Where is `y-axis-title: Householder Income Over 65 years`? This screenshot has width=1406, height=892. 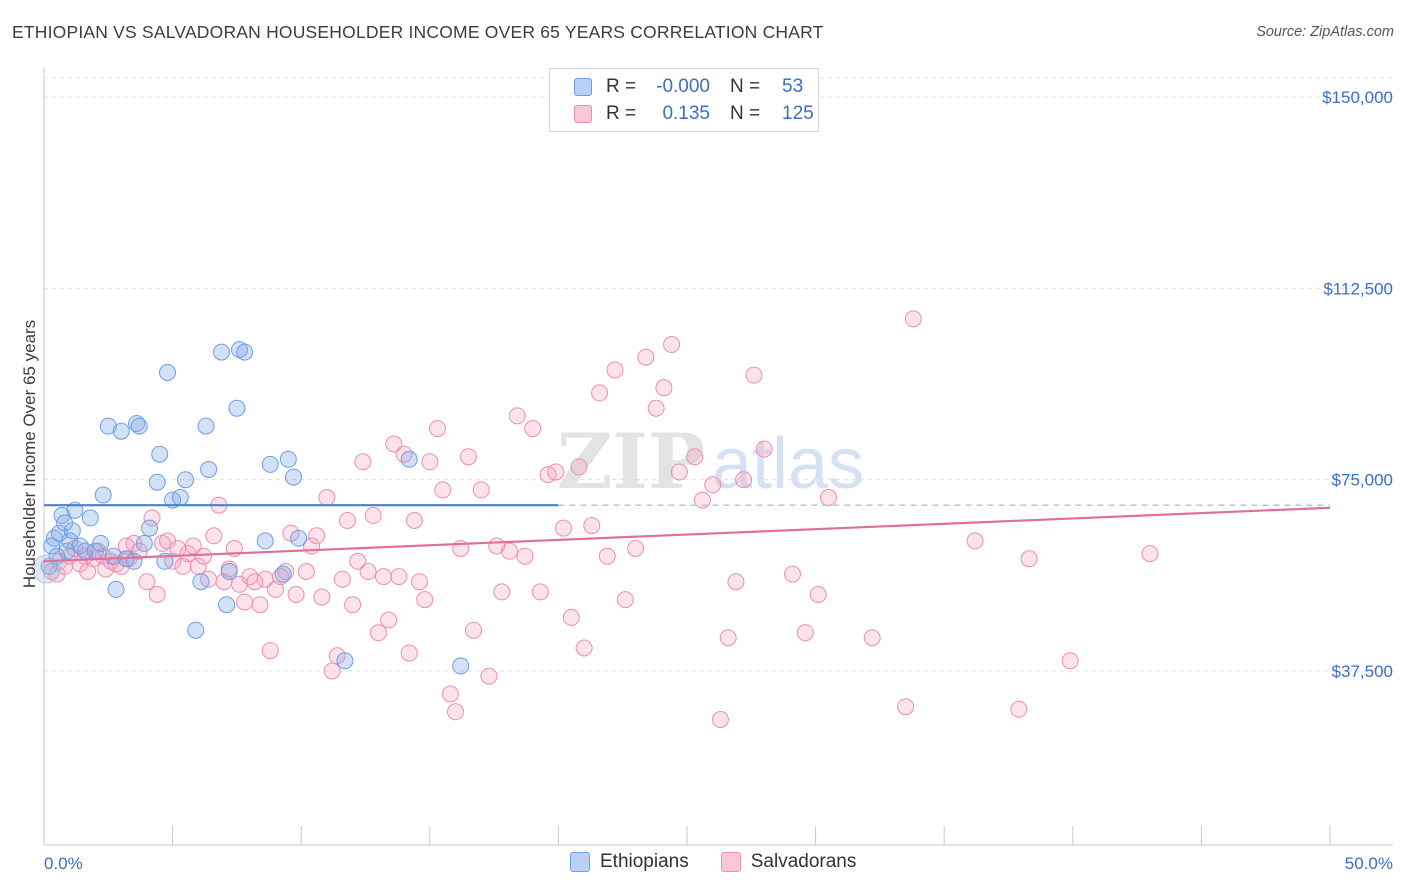 y-axis-title: Householder Income Over 65 years is located at coordinates (29, 454).